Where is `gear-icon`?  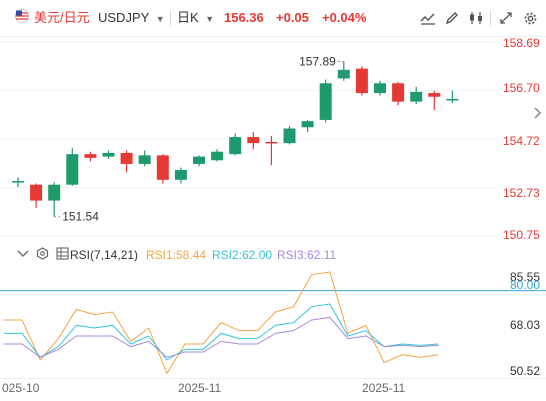
gear-icon is located at coordinates (530, 18).